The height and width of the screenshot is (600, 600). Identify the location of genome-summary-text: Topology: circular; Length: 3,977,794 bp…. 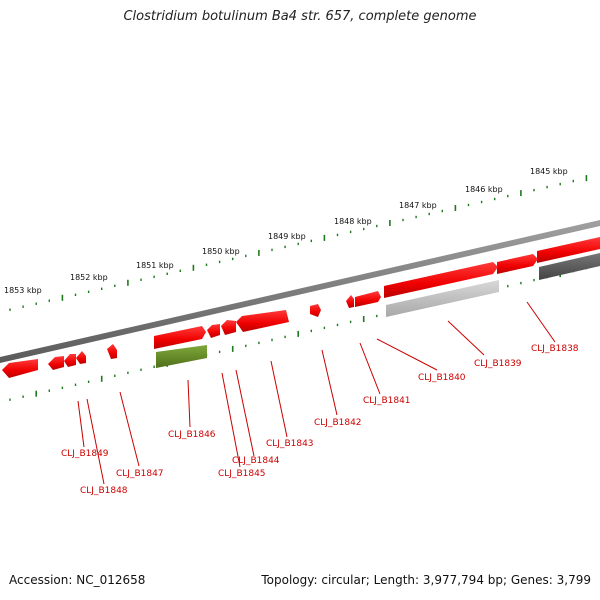
(426, 580).